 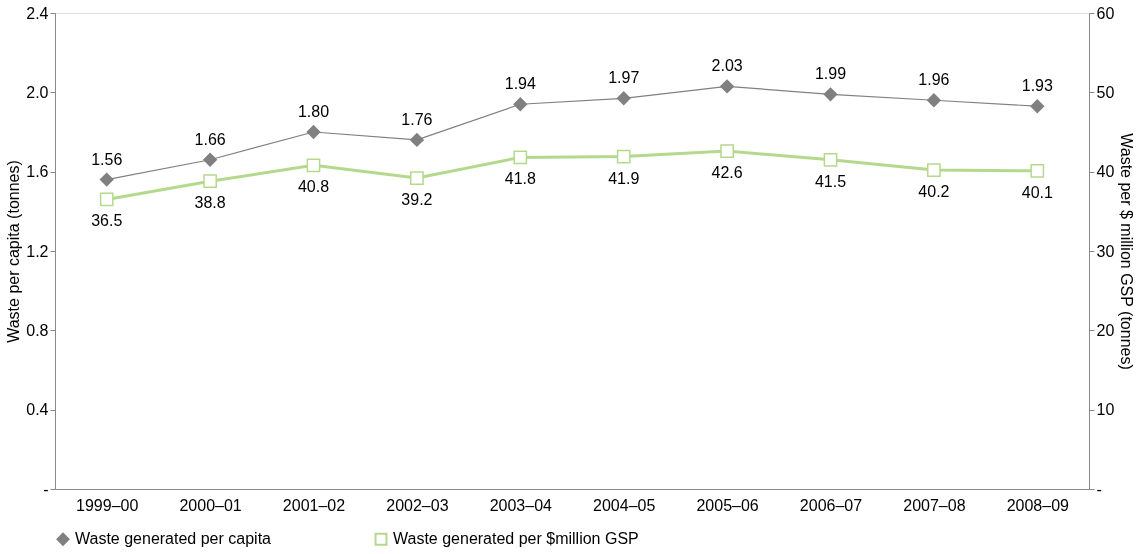 I want to click on data-label: 1.93, so click(x=1037, y=86).